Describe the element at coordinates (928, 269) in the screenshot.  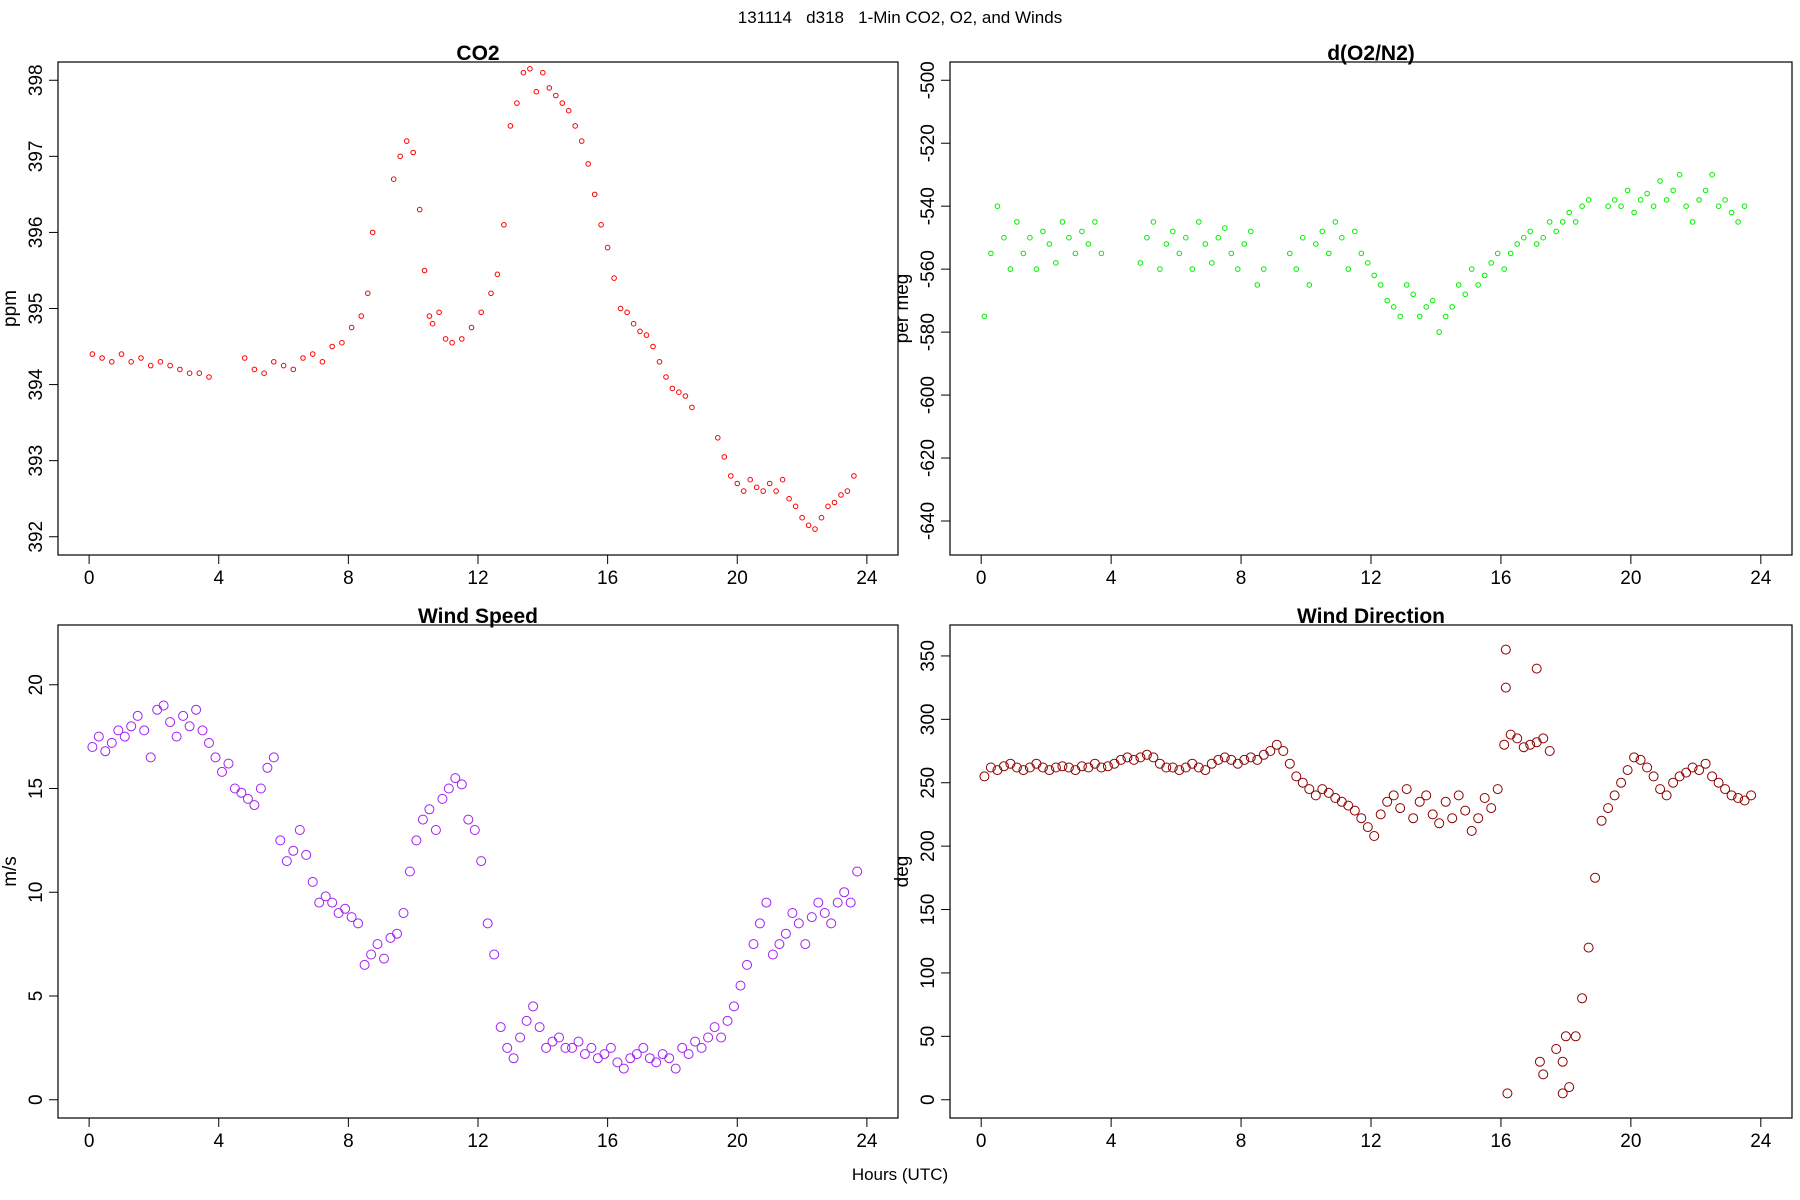
I see `o2-y-tick-label: -560` at that location.